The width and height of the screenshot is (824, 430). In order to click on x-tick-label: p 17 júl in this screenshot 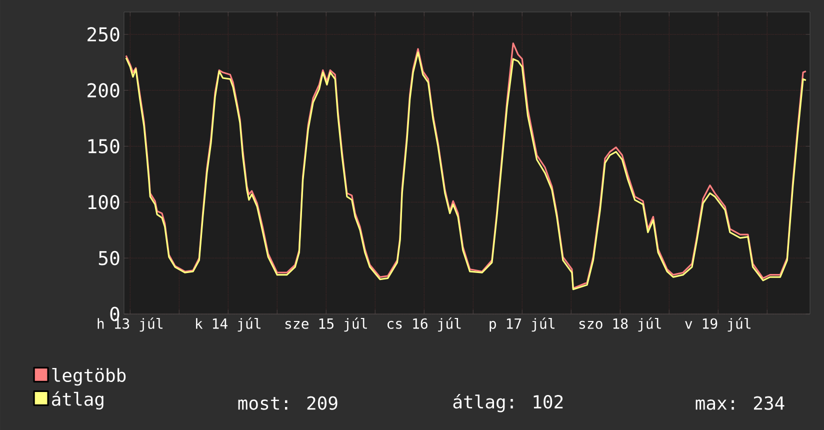, I will do `click(522, 325)`.